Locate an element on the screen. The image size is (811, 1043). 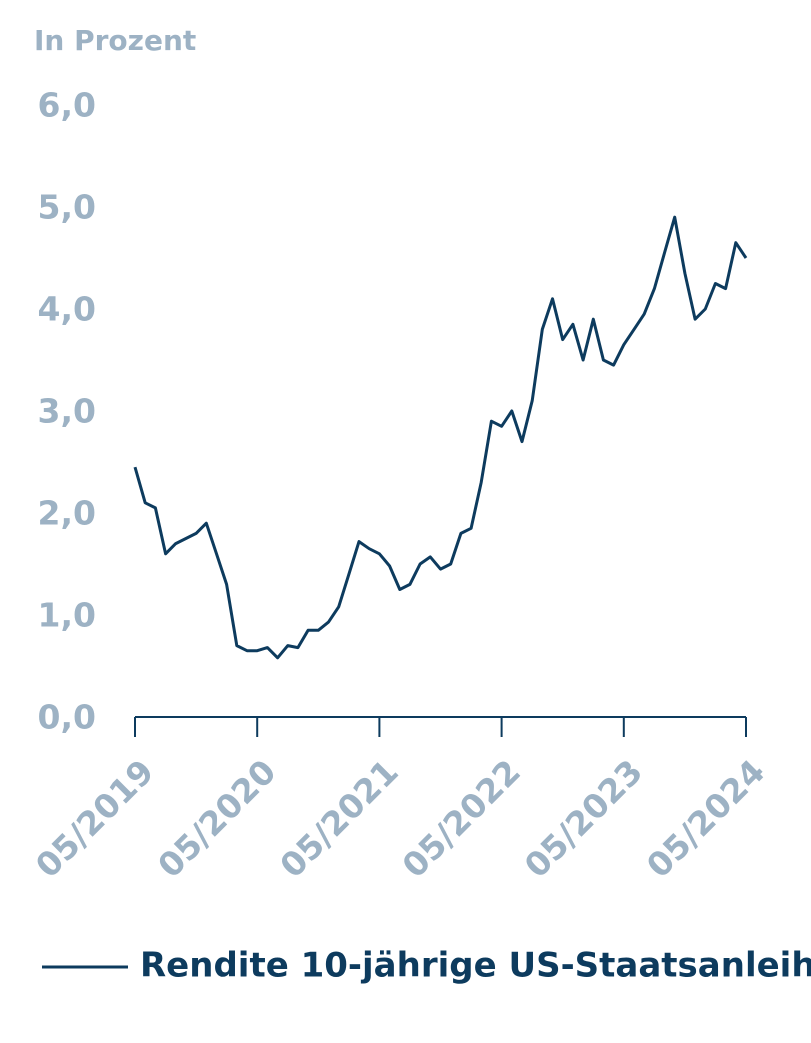
x-tick-label: 05/2021 is located at coordinates (339, 819).